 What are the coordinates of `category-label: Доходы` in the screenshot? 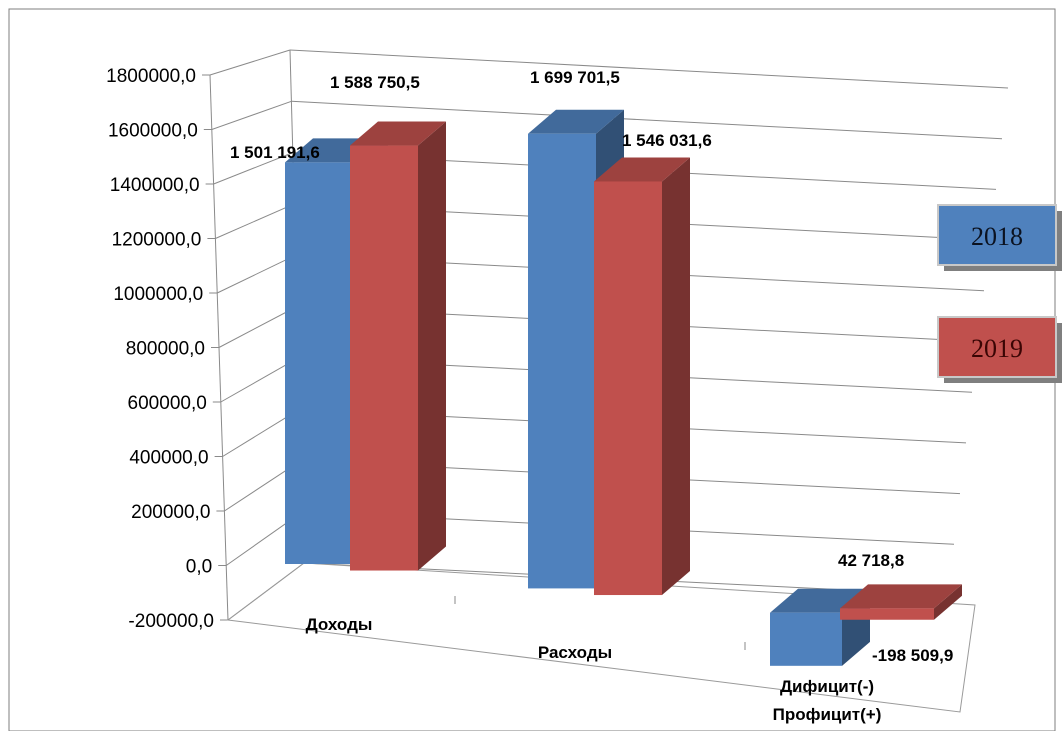 It's located at (339, 624).